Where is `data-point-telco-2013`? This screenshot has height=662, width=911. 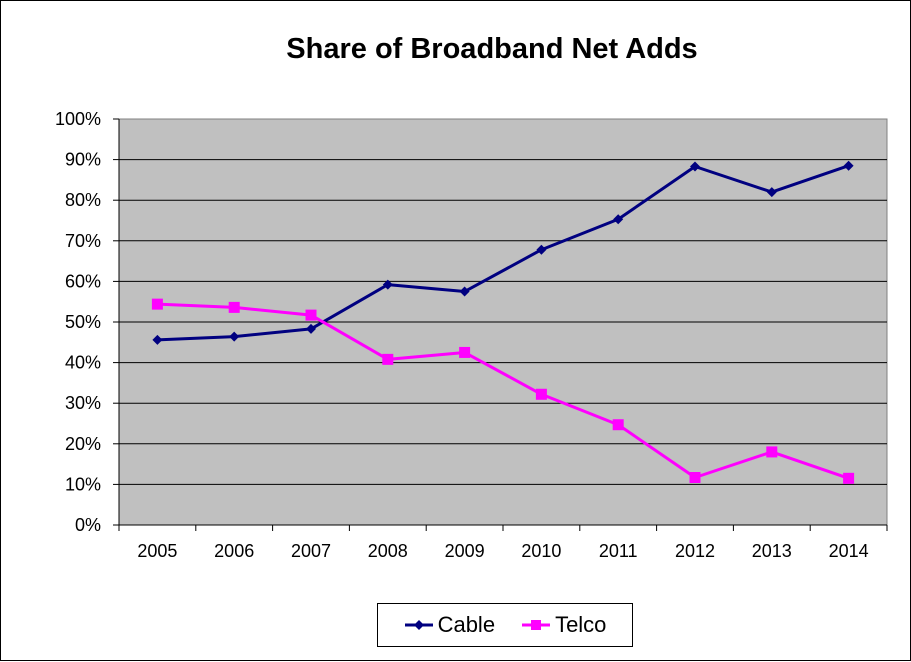 data-point-telco-2013 is located at coordinates (772, 452).